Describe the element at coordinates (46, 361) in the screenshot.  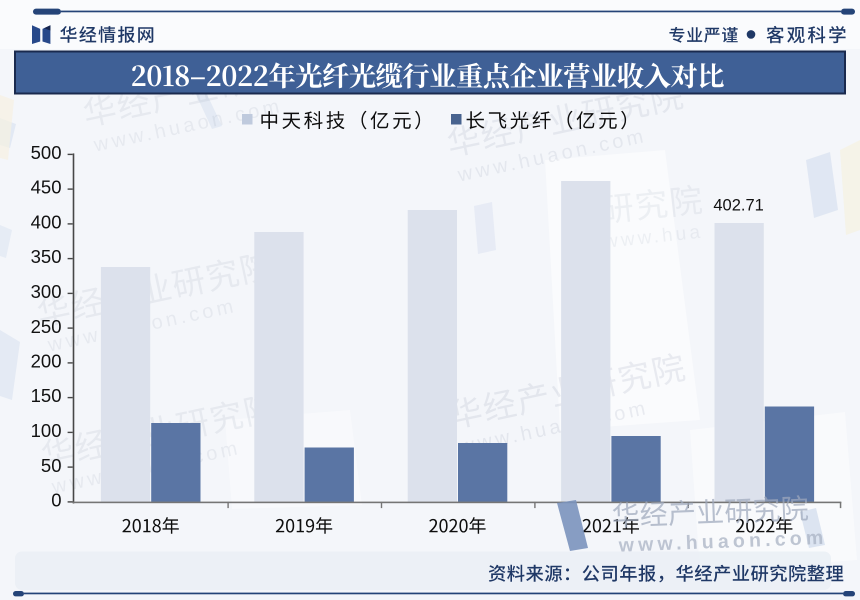
I see `svg-text: 200` at that location.